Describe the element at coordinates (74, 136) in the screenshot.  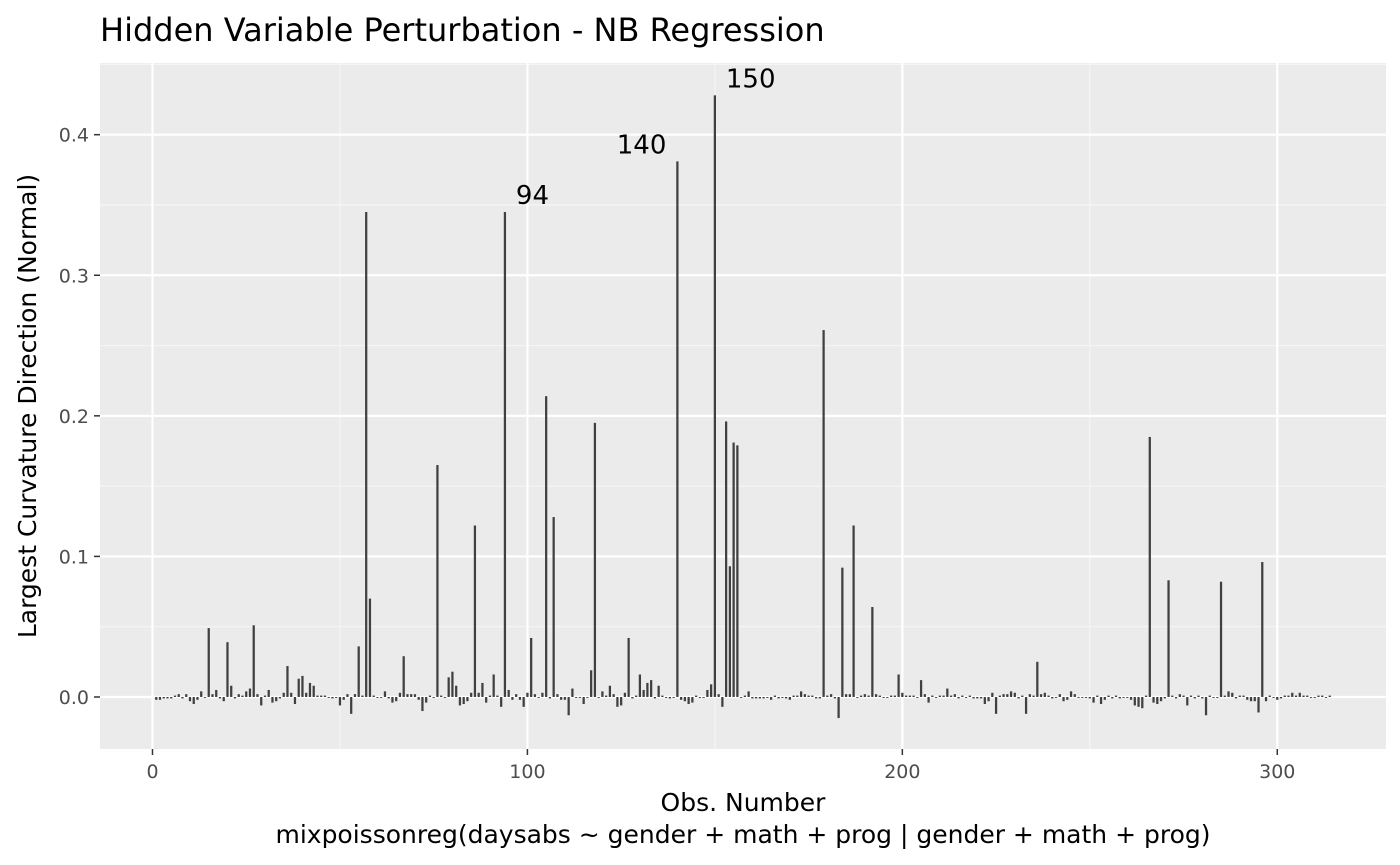
I see `y-tick-label: 0.4` at that location.